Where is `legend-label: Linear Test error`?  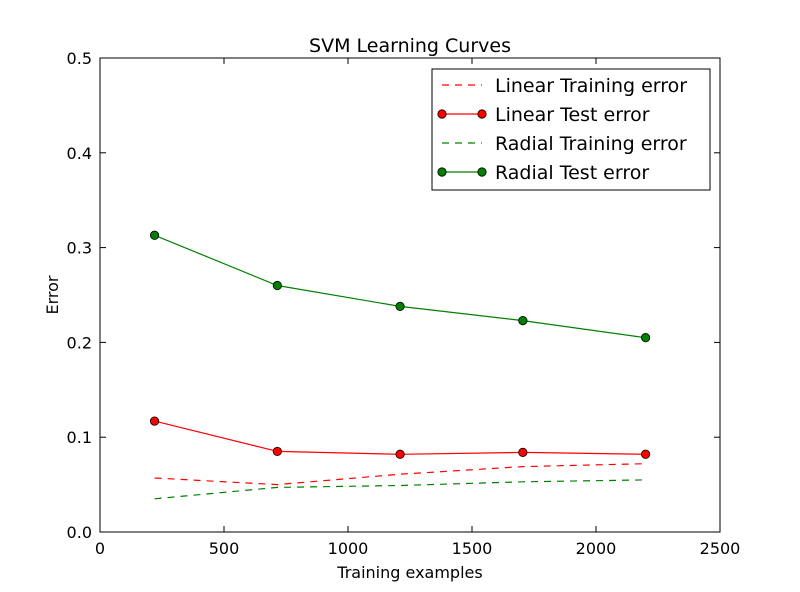 legend-label: Linear Test error is located at coordinates (572, 115).